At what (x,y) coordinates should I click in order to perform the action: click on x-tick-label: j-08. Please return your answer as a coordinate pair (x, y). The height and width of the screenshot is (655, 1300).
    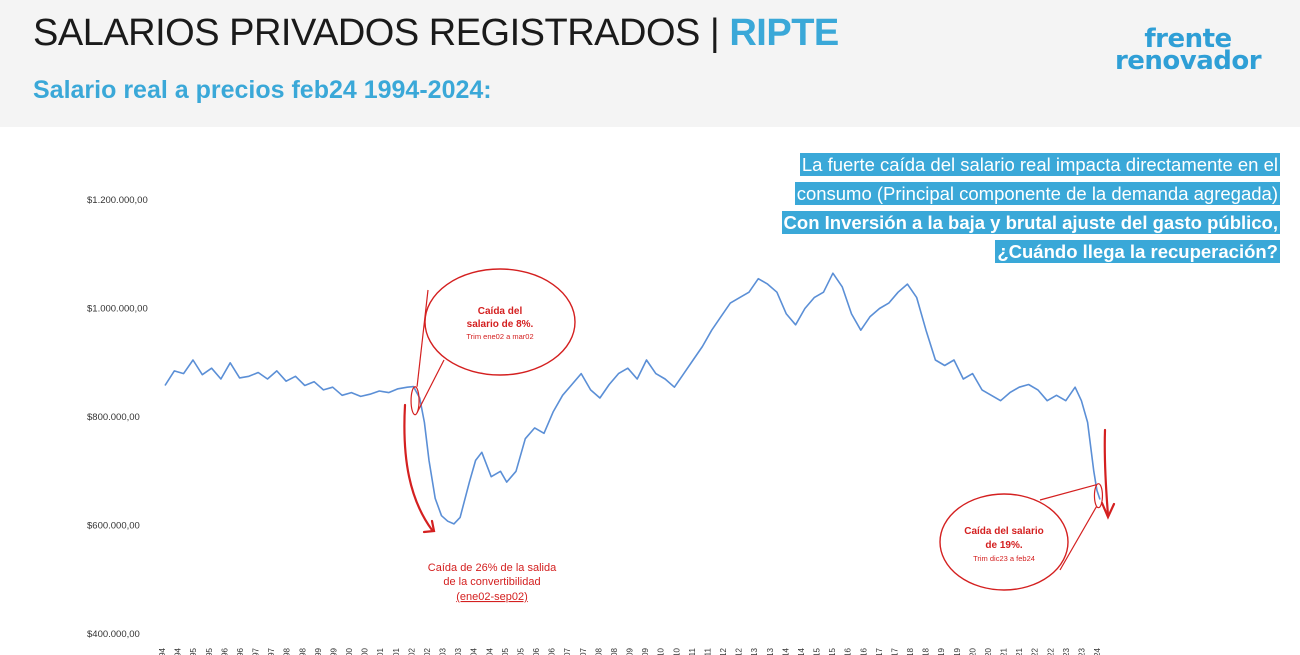
    Looking at the image, I should click on (614, 651).